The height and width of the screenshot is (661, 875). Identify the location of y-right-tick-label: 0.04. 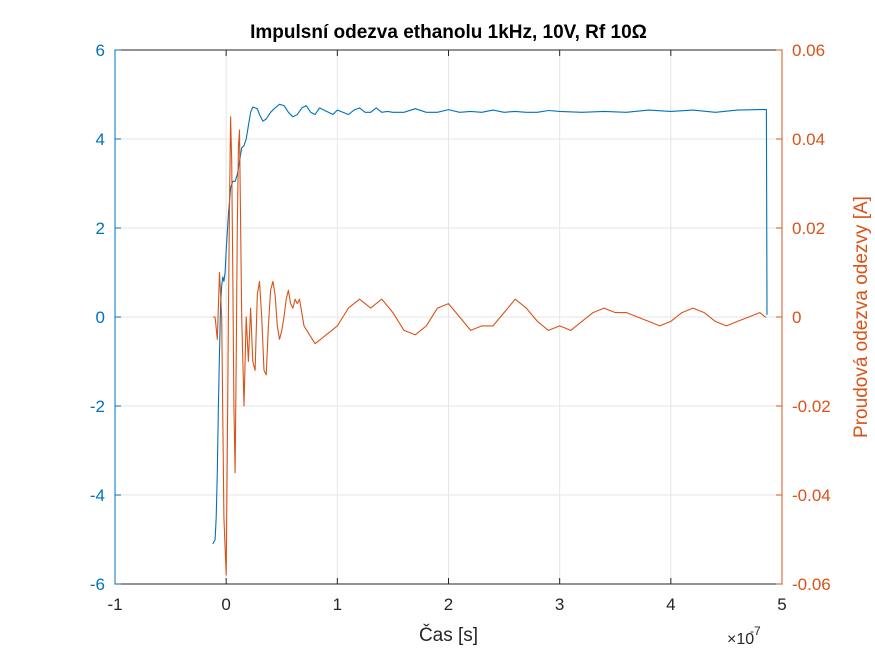
(808, 139).